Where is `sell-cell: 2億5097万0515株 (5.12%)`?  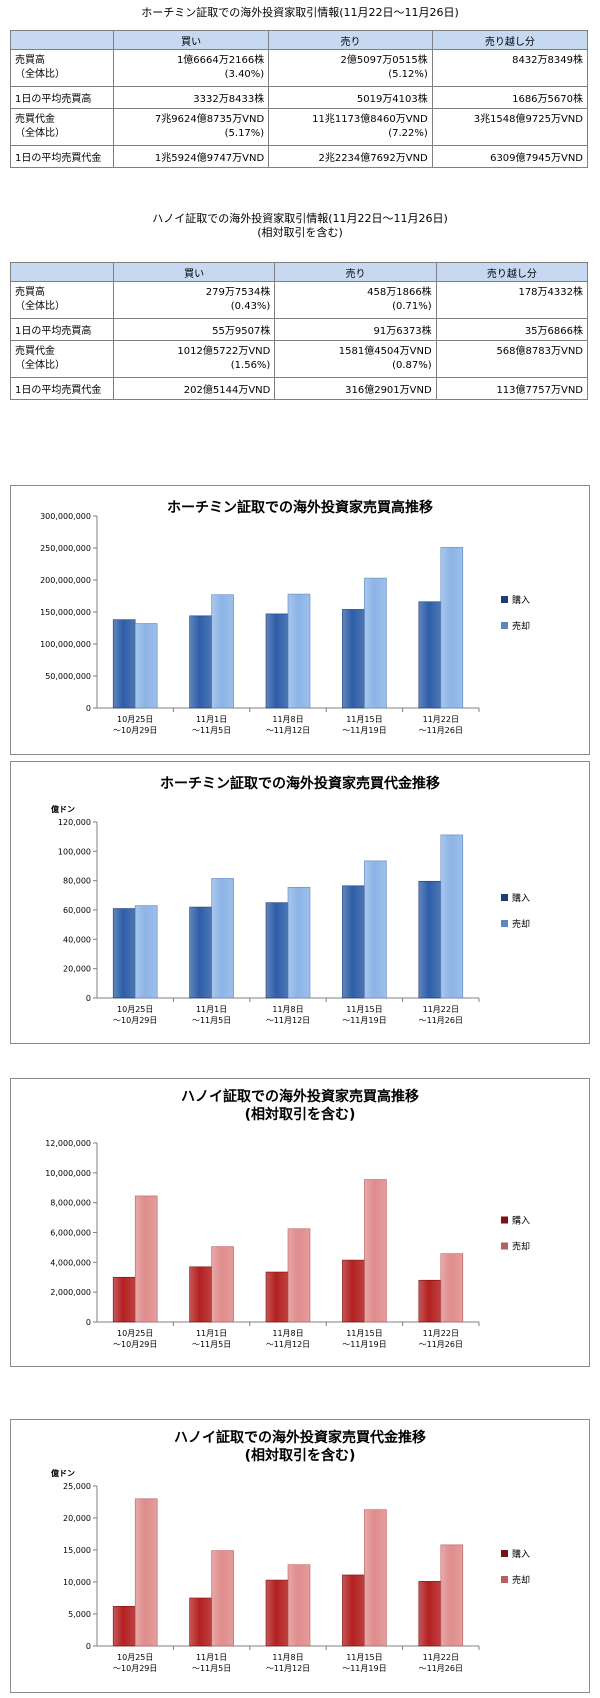
sell-cell: 2億5097万0515株 (5.12%) is located at coordinates (350, 68).